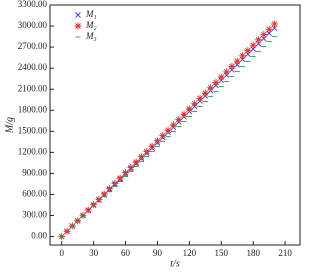 The height and width of the screenshot is (278, 320). I want to click on y-tick-label: 3300.00, so click(33, 4).